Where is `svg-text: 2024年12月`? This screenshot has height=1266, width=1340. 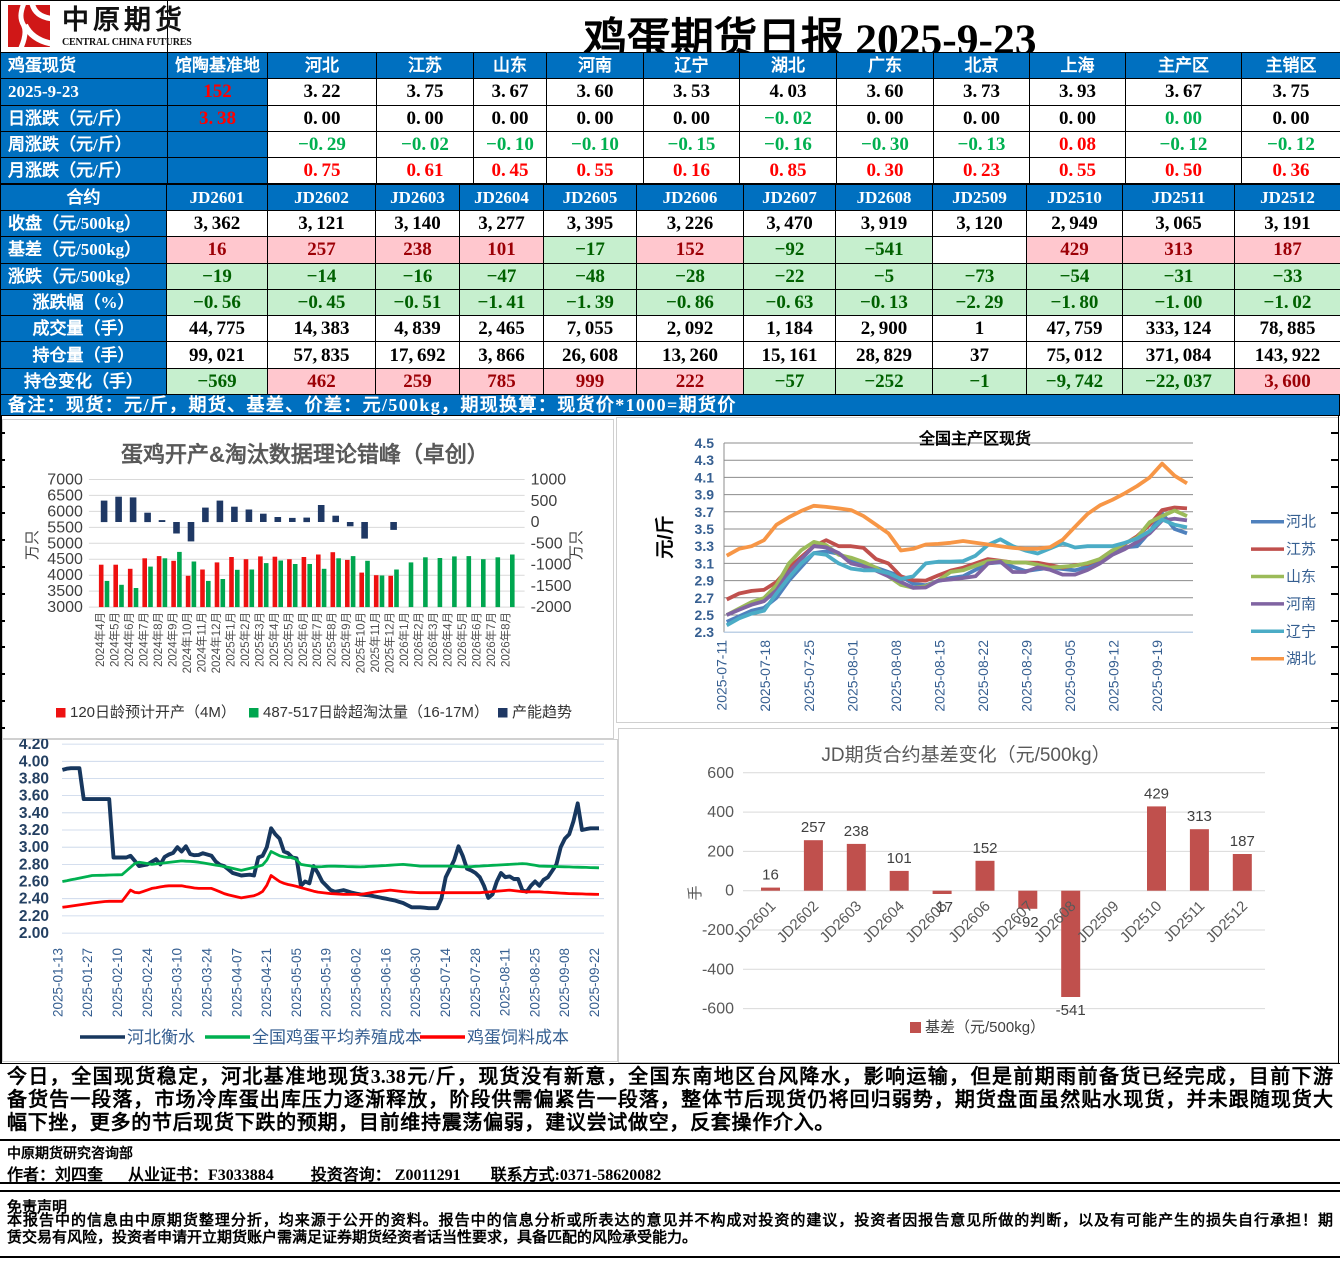 svg-text: 2024年12月 is located at coordinates (216, 642).